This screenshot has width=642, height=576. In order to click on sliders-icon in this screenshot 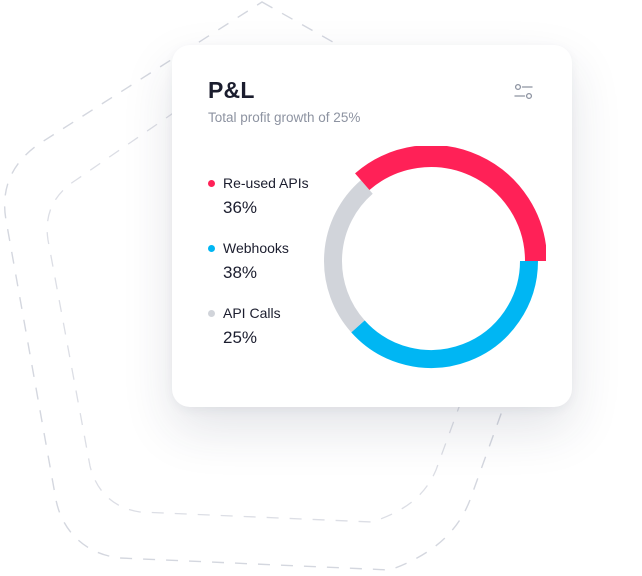, I will do `click(523, 91)`.